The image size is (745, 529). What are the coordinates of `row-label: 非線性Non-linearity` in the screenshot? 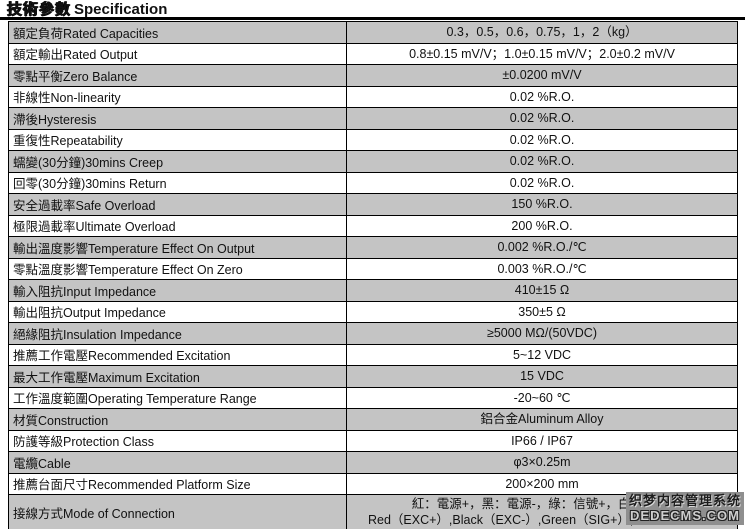 It's located at (178, 96).